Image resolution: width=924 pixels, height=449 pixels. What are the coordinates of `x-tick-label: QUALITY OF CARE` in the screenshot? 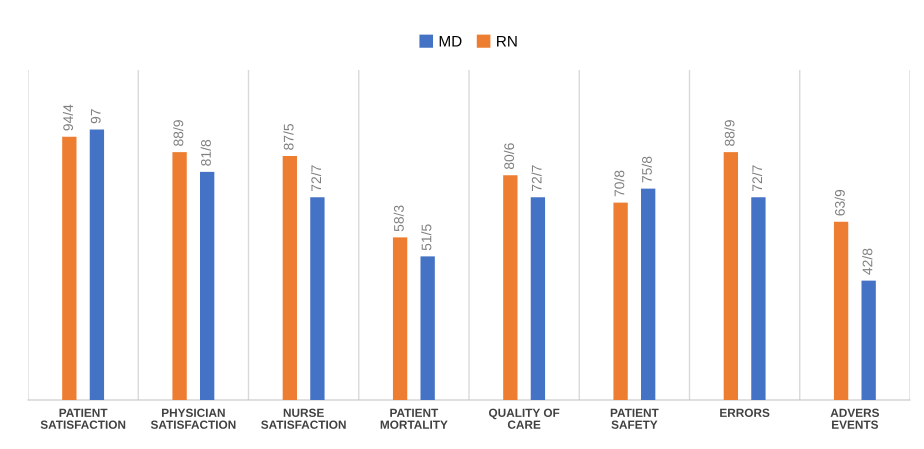 It's located at (524, 418).